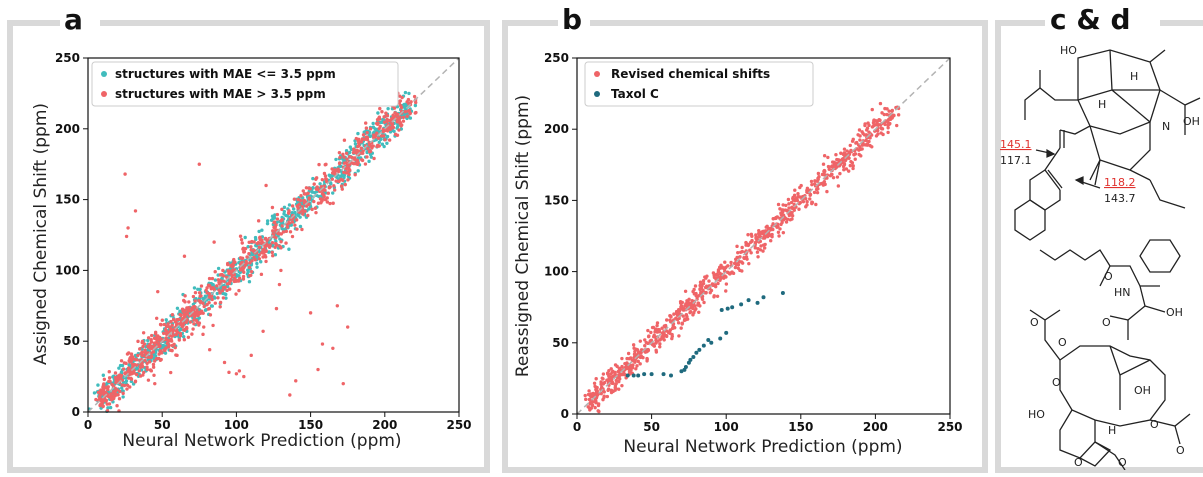 The height and width of the screenshot is (477, 1203). Describe the element at coordinates (1174, 312) in the screenshot. I see `taxol-label-oh1: OH` at that location.